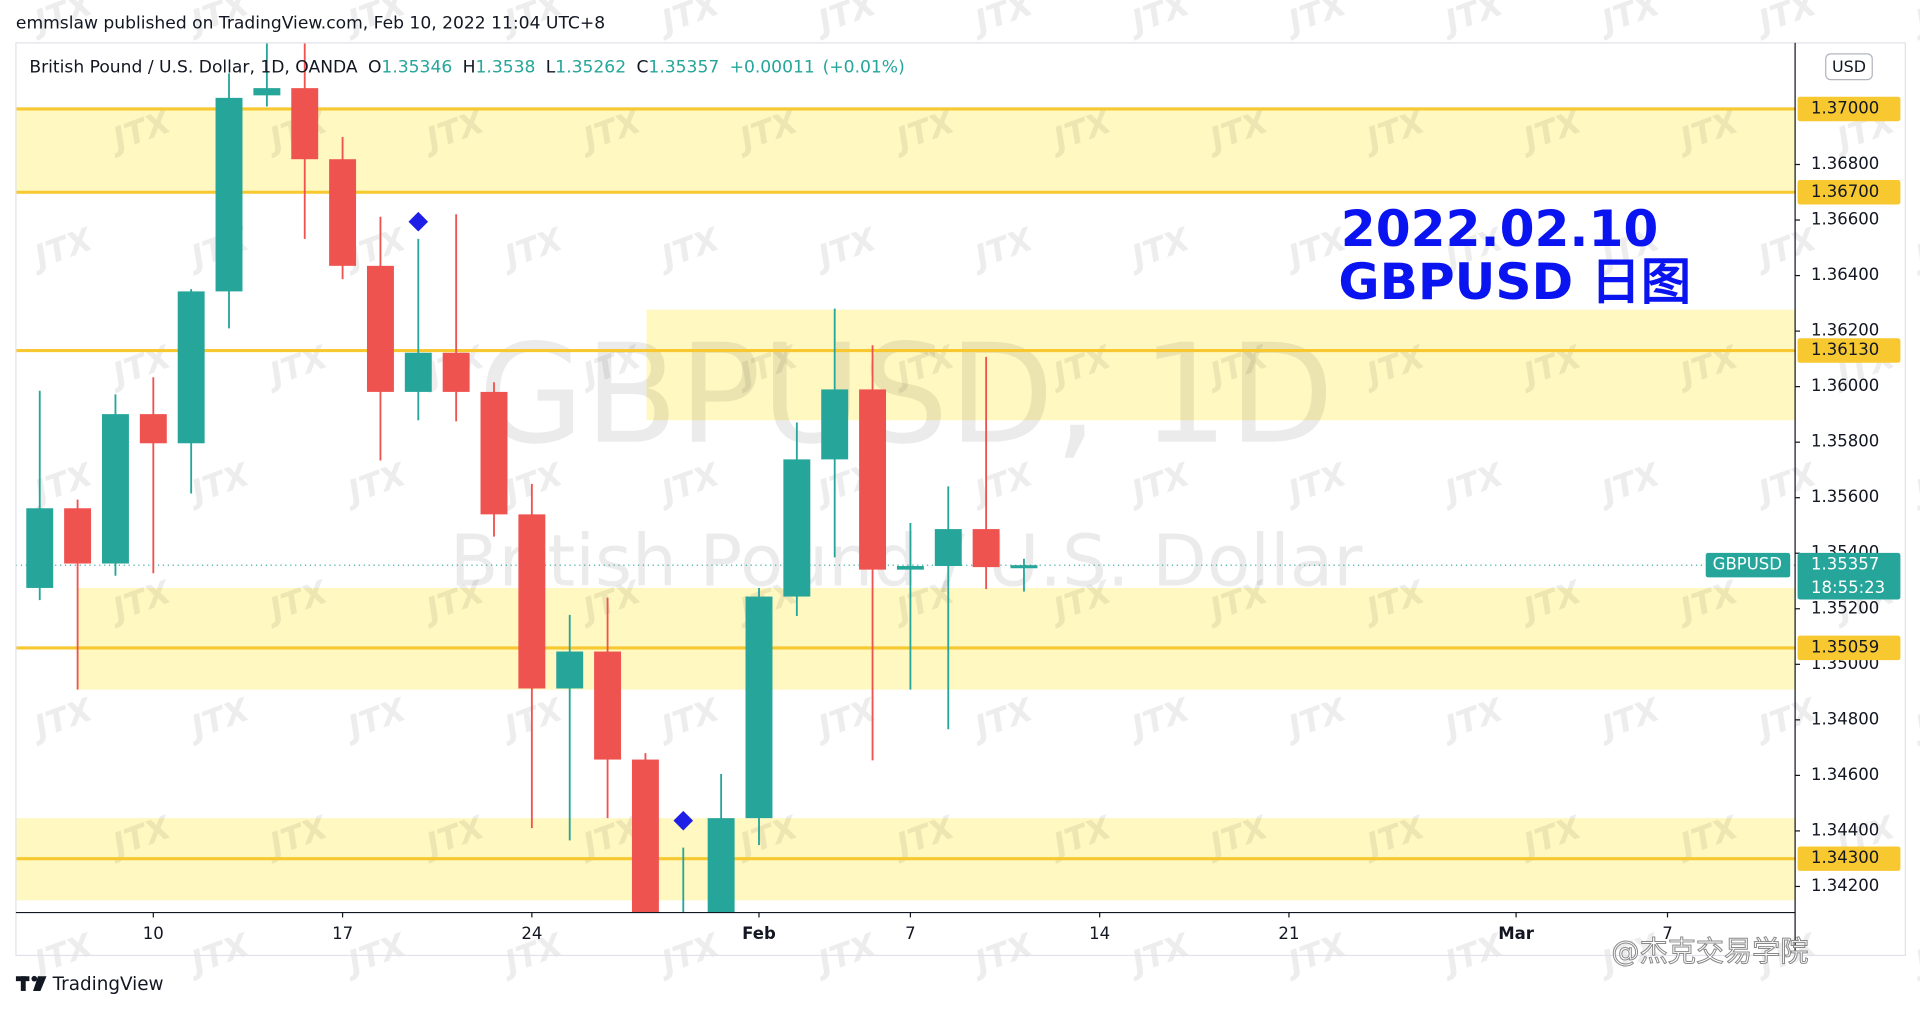 The image size is (1920, 1013). Describe the element at coordinates (1500, 228) in the screenshot. I see `annotation-date: 2022.02.10` at that location.